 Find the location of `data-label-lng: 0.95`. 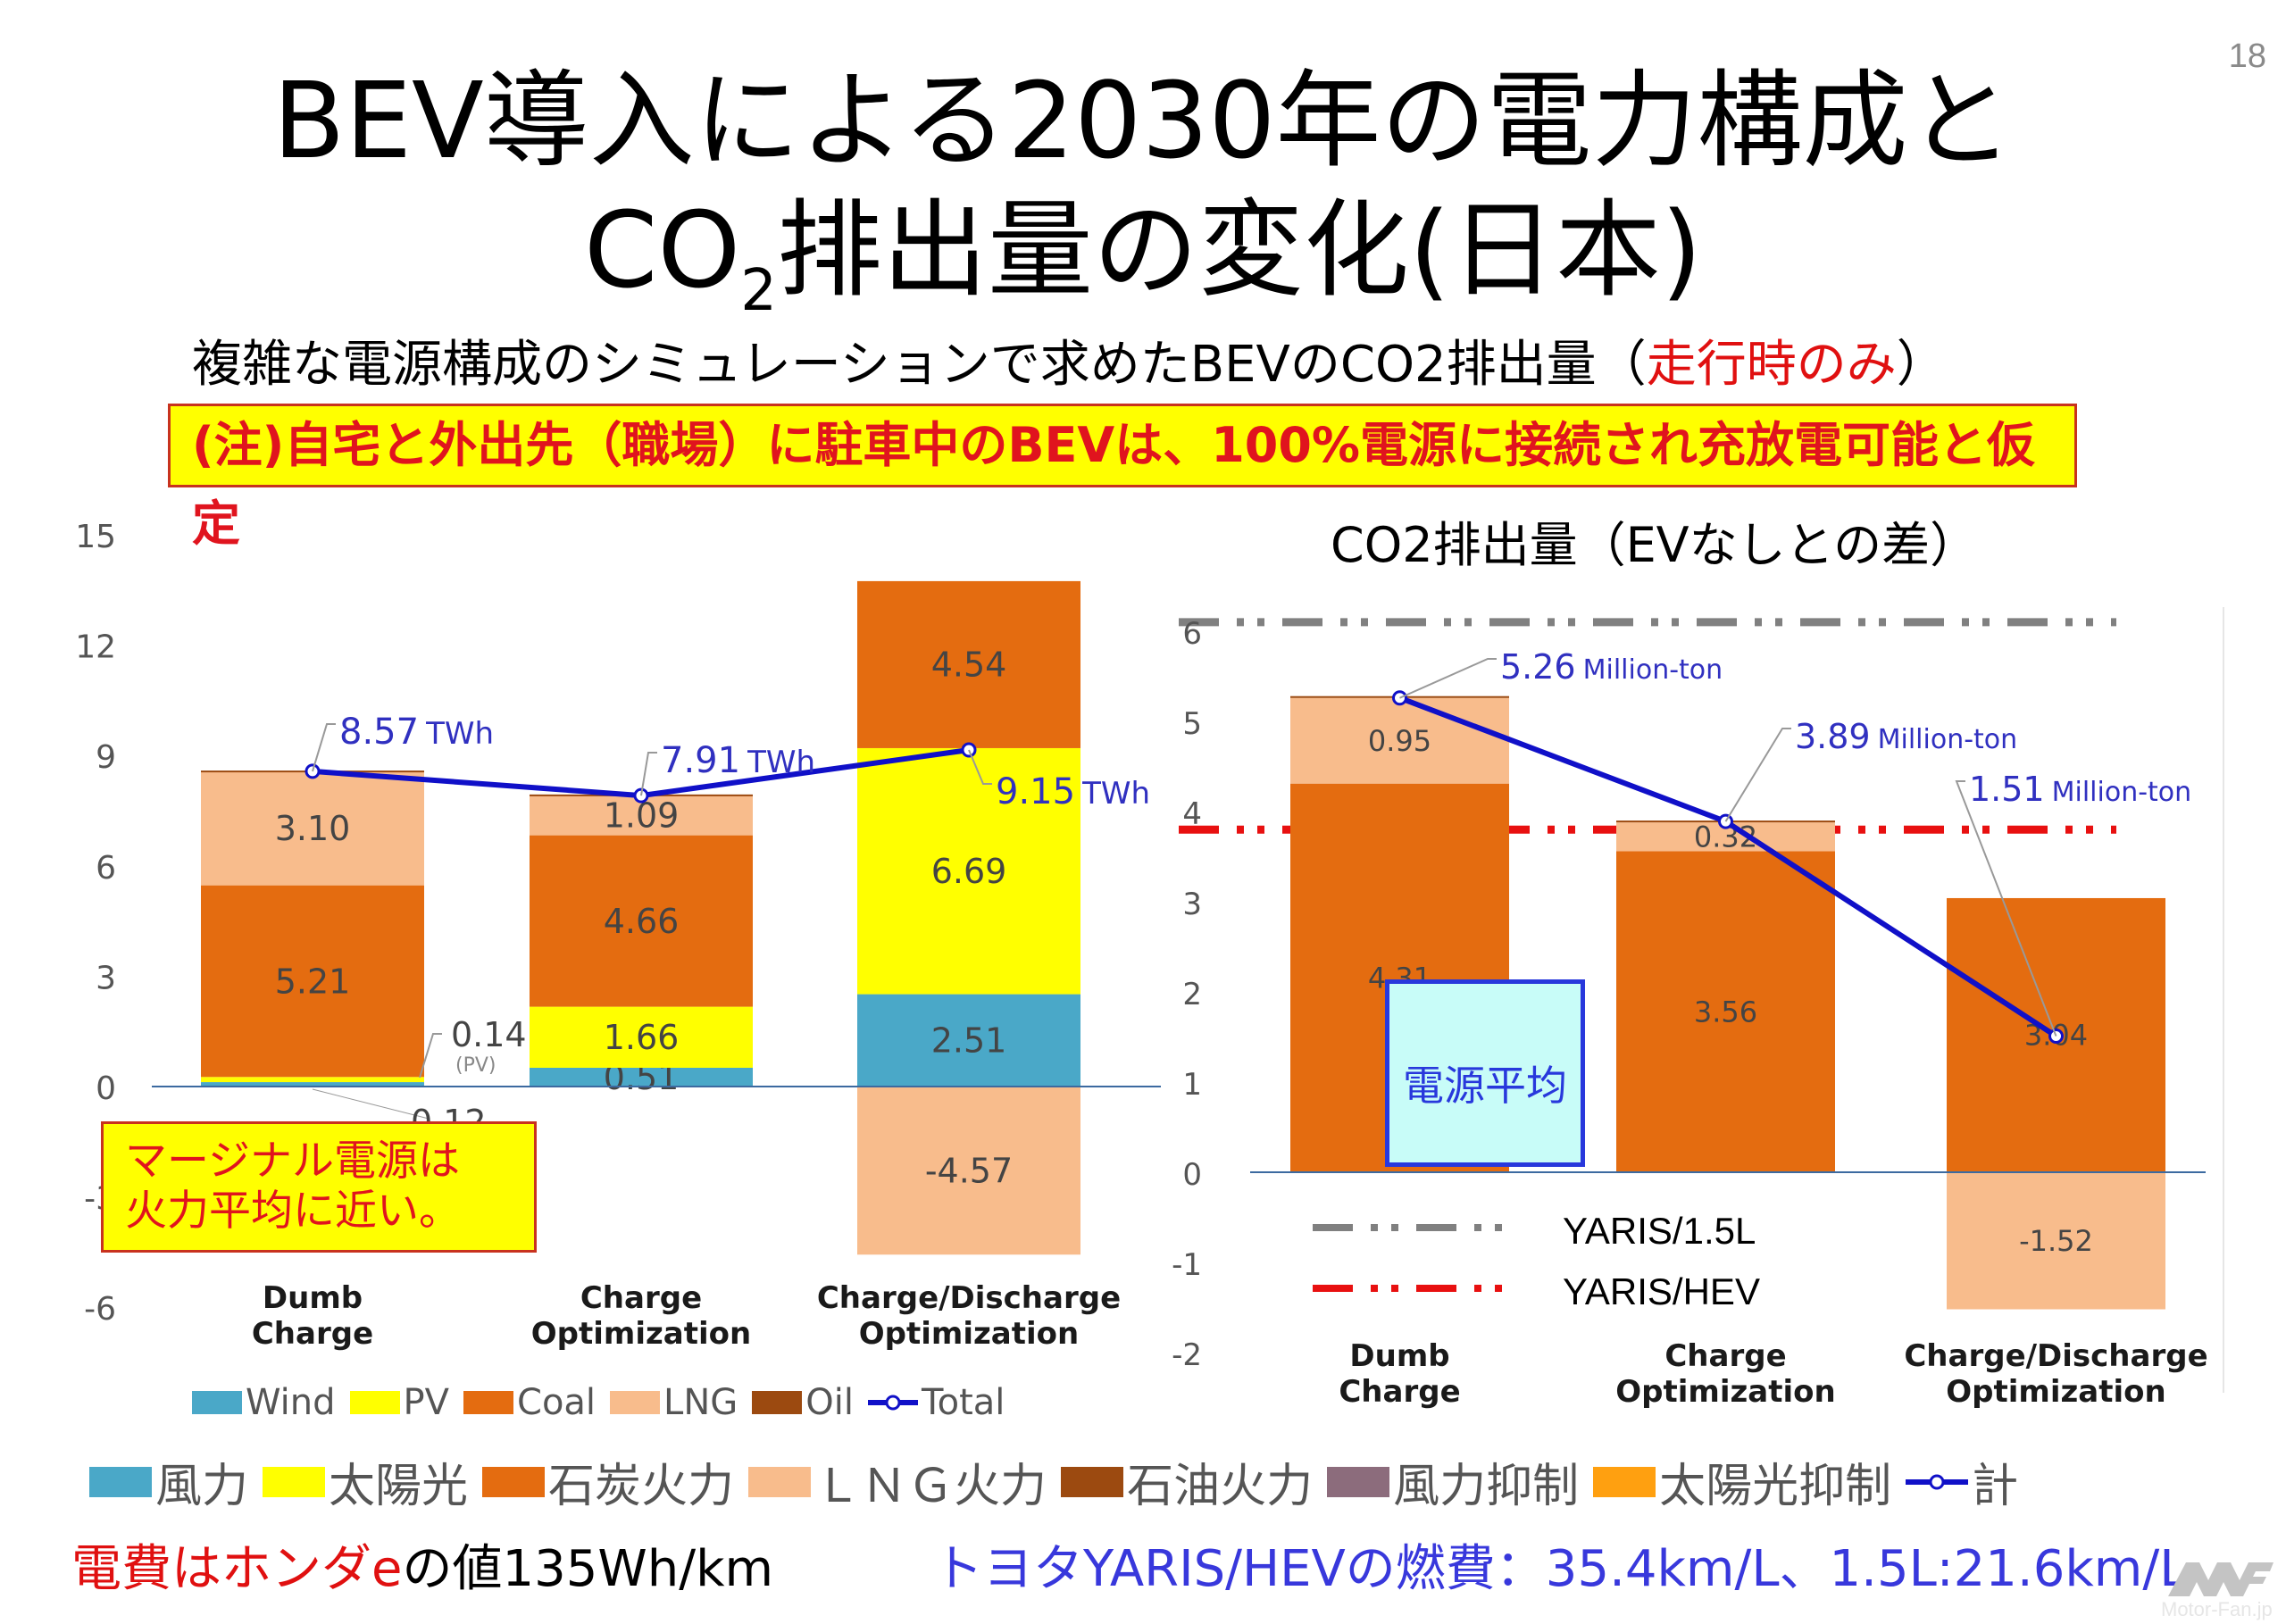

data-label-lng: 0.95 is located at coordinates (1400, 741).